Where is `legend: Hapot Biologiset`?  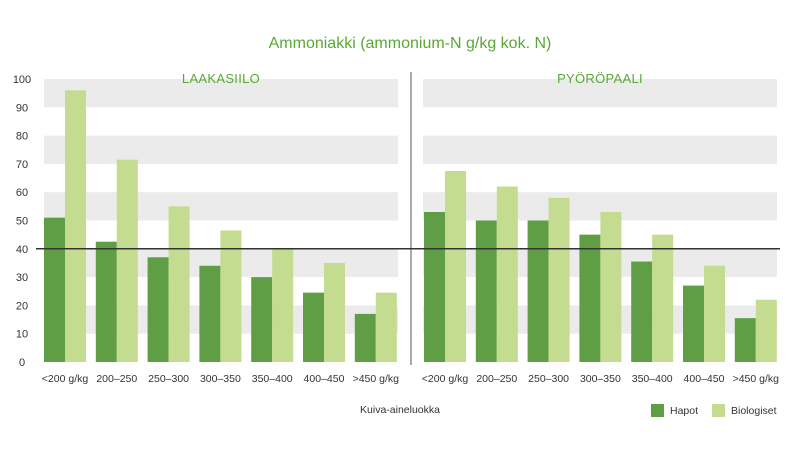 legend: Hapot Biologiset is located at coordinates (714, 410).